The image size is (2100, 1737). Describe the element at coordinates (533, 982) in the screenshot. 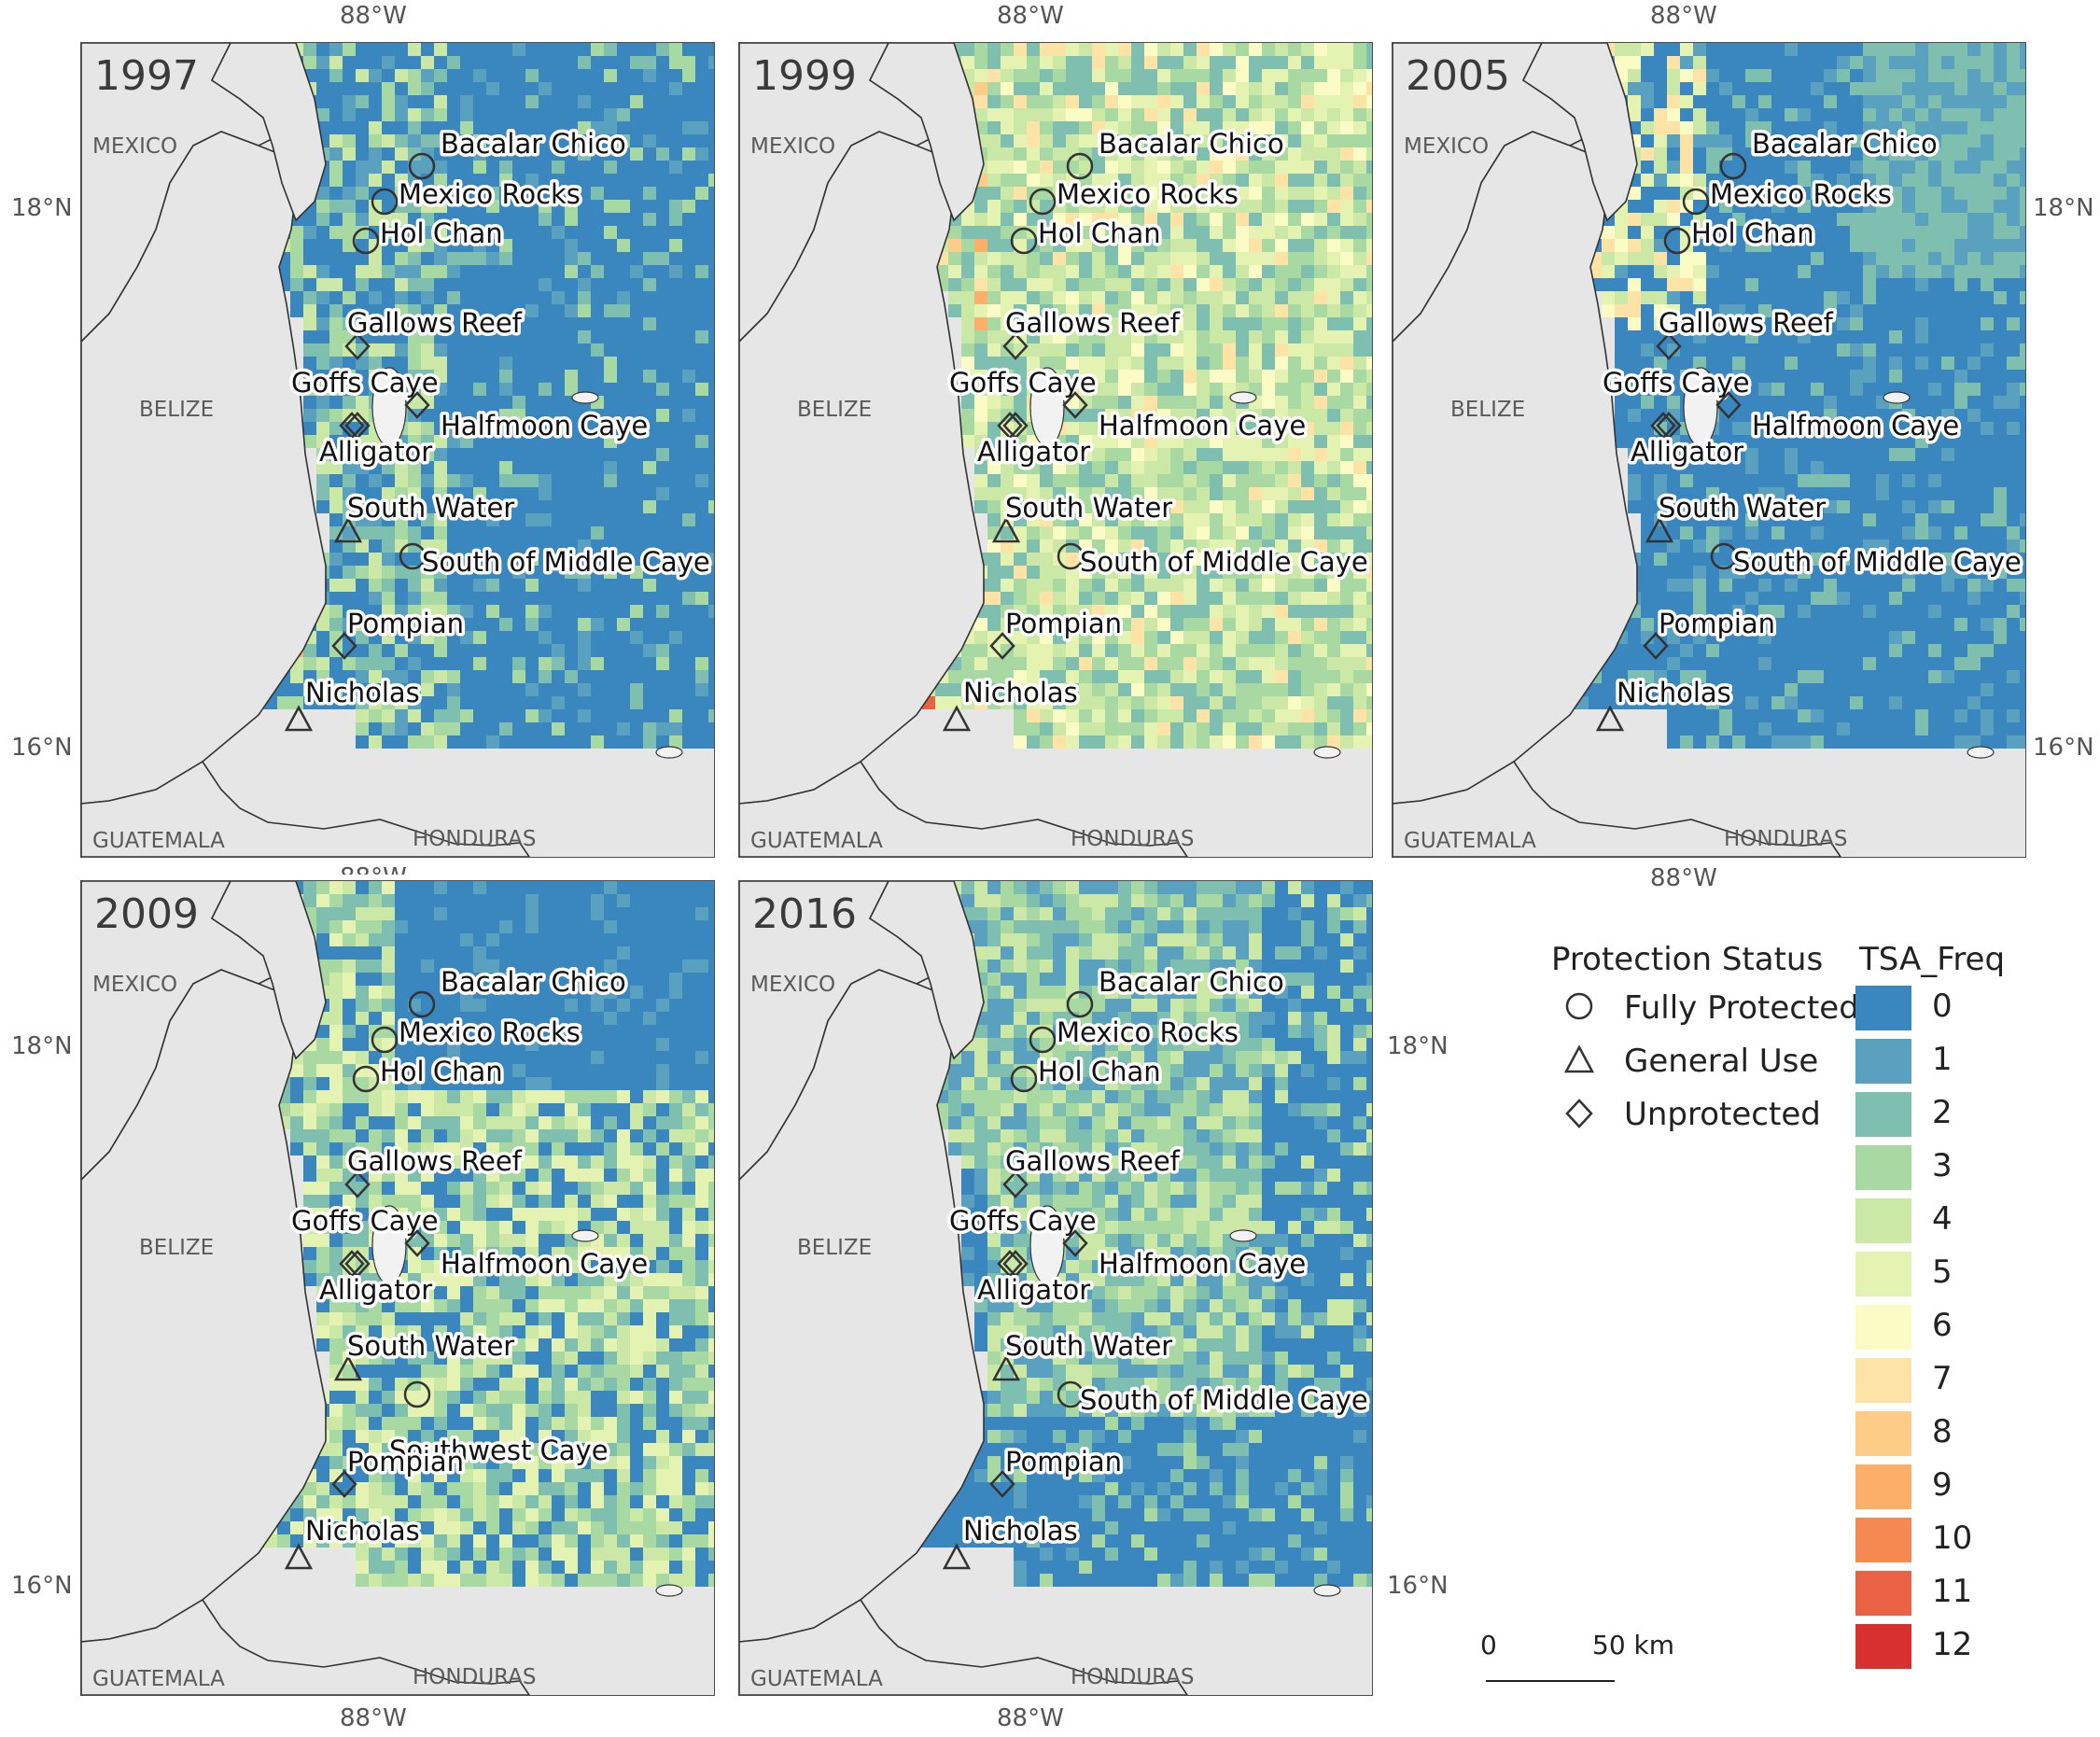

I see `site-label: Bacalar Chico` at that location.